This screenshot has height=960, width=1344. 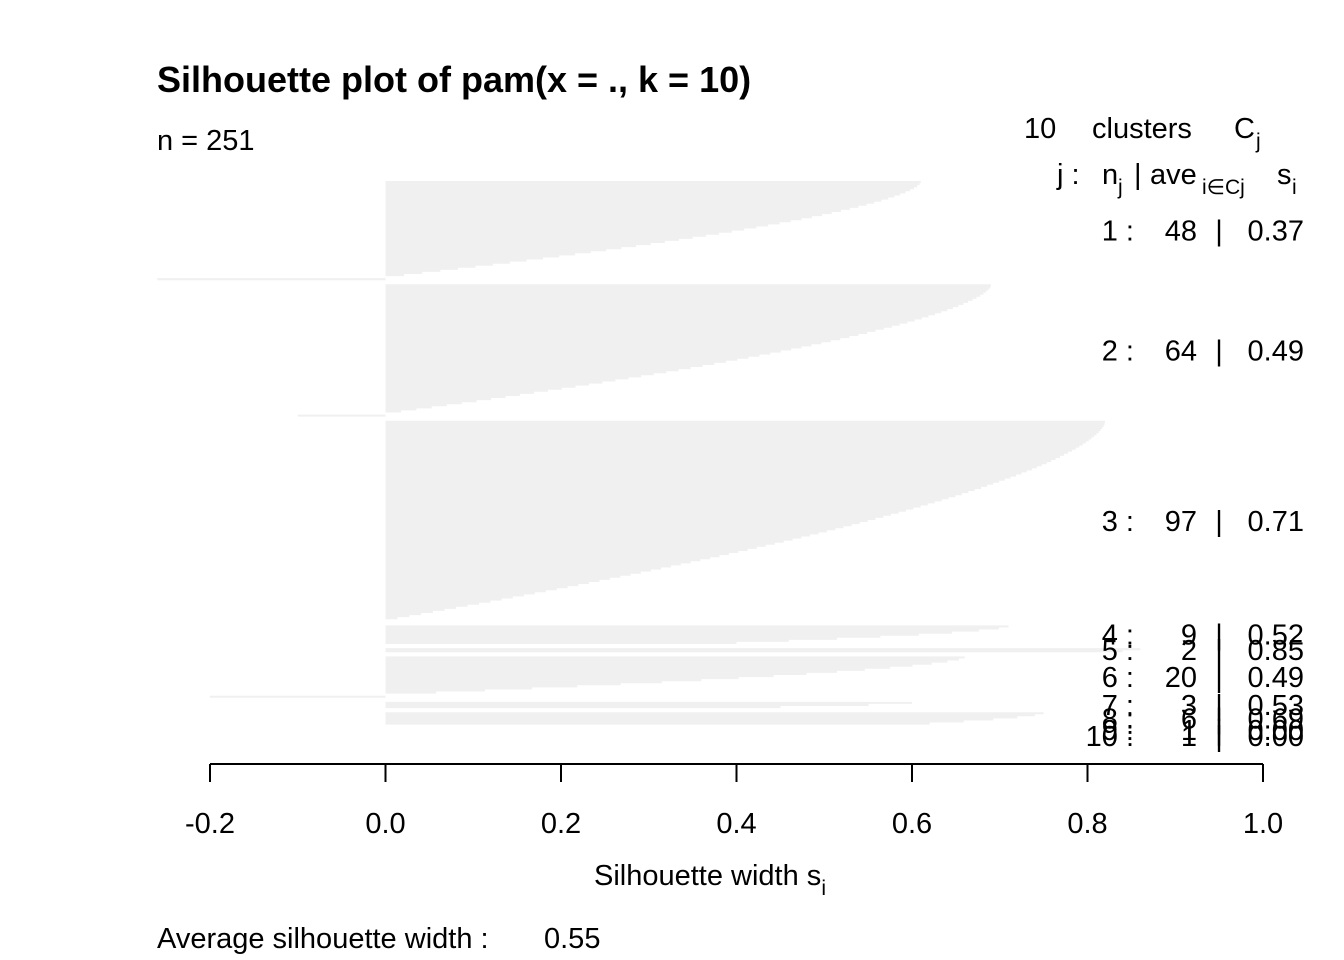 I want to click on cluster-label-8: 8 : 6 | 0.69, so click(x=1203, y=719).